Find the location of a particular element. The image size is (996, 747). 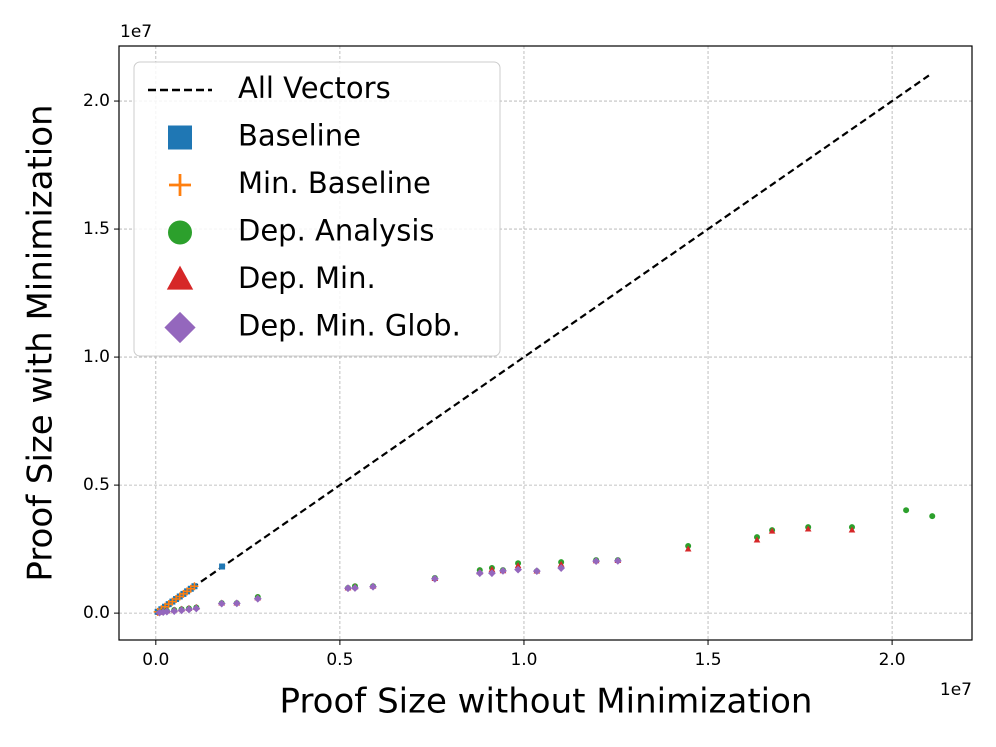

x-tick-label: 1.5 is located at coordinates (708, 660).